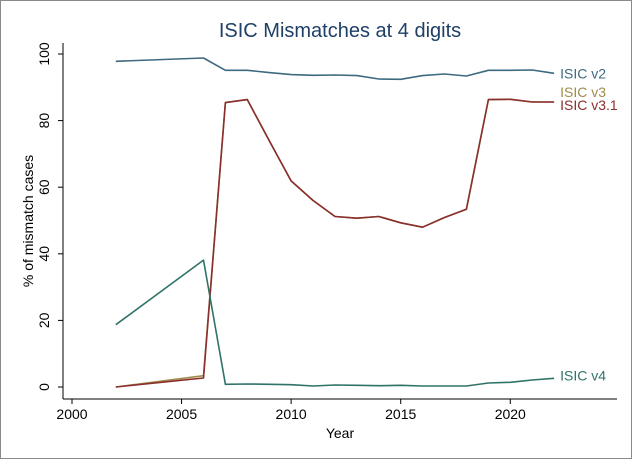 This screenshot has width=632, height=460. I want to click on y-tick-label: 80, so click(44, 121).